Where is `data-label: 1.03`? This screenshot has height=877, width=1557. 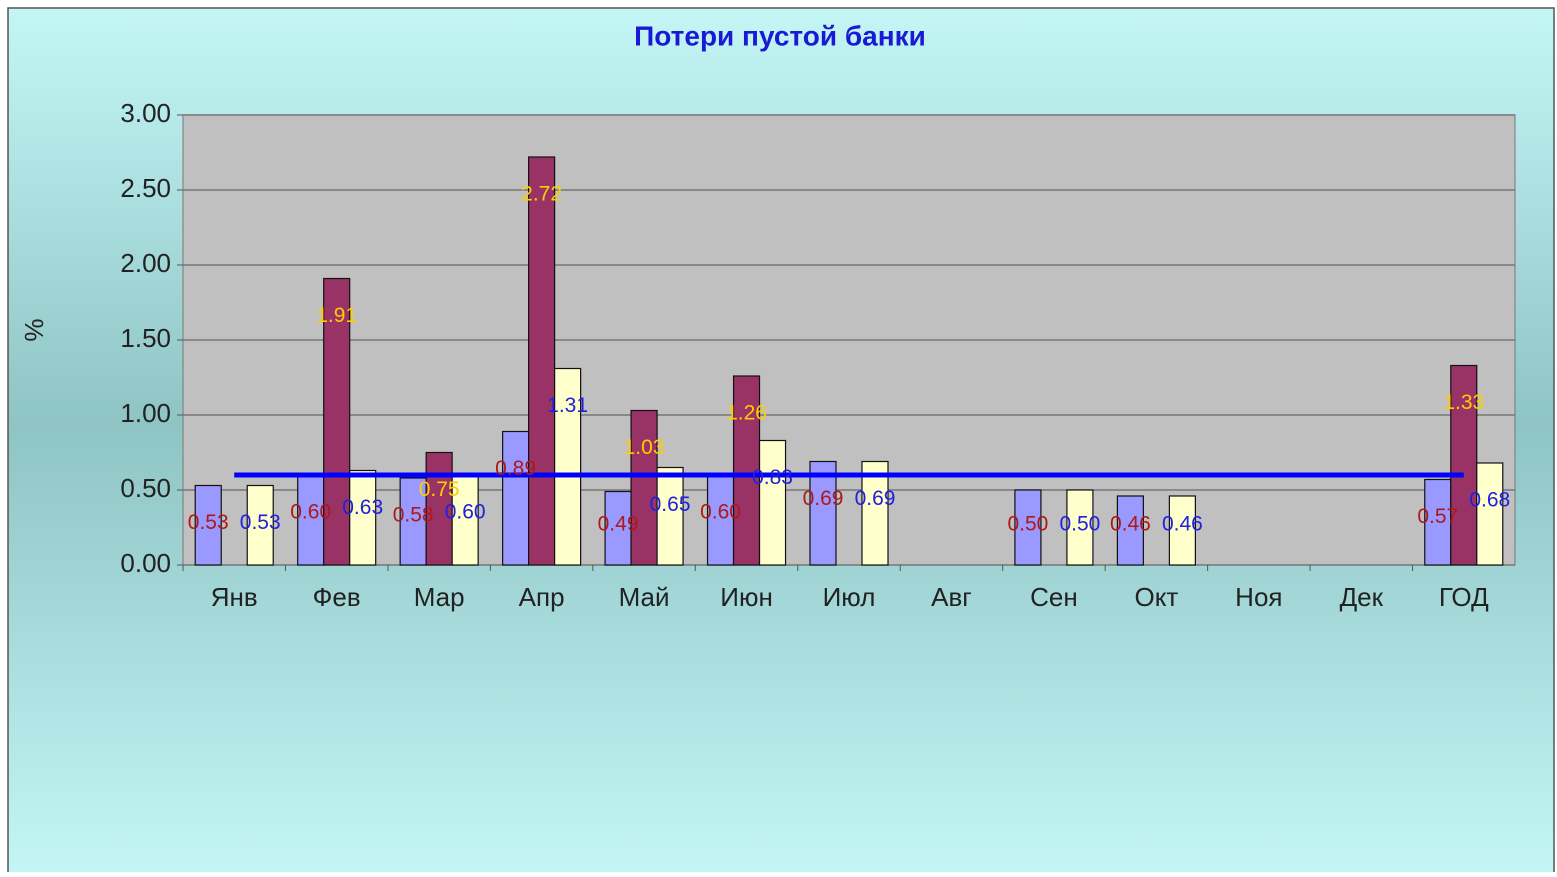 data-label: 1.03 is located at coordinates (644, 447).